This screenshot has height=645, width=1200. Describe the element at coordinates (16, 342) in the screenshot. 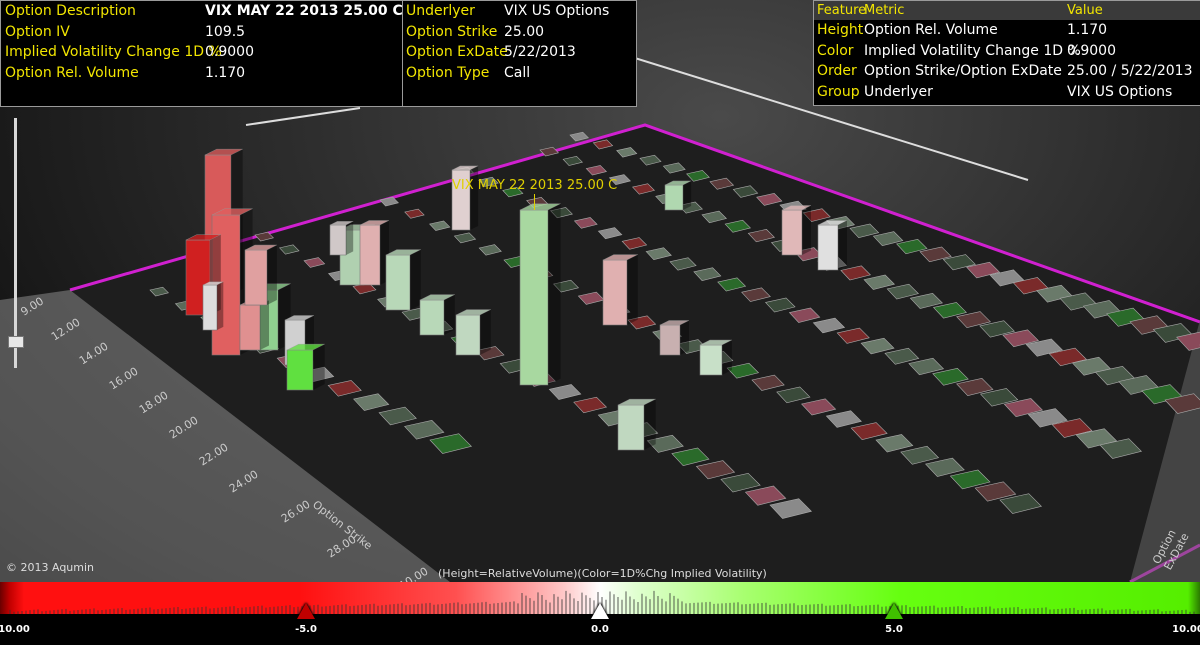

I see `zoom-slider-thumb` at that location.